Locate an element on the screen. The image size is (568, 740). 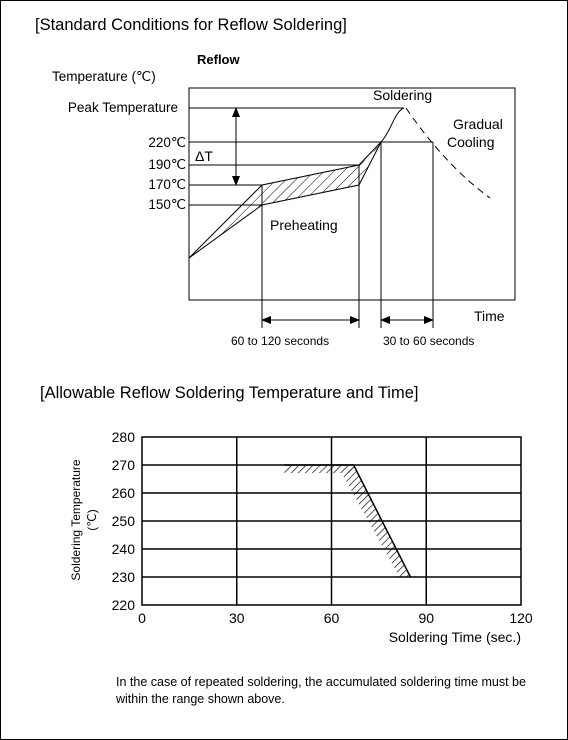
y-tick-280: 280 is located at coordinates (124, 437).